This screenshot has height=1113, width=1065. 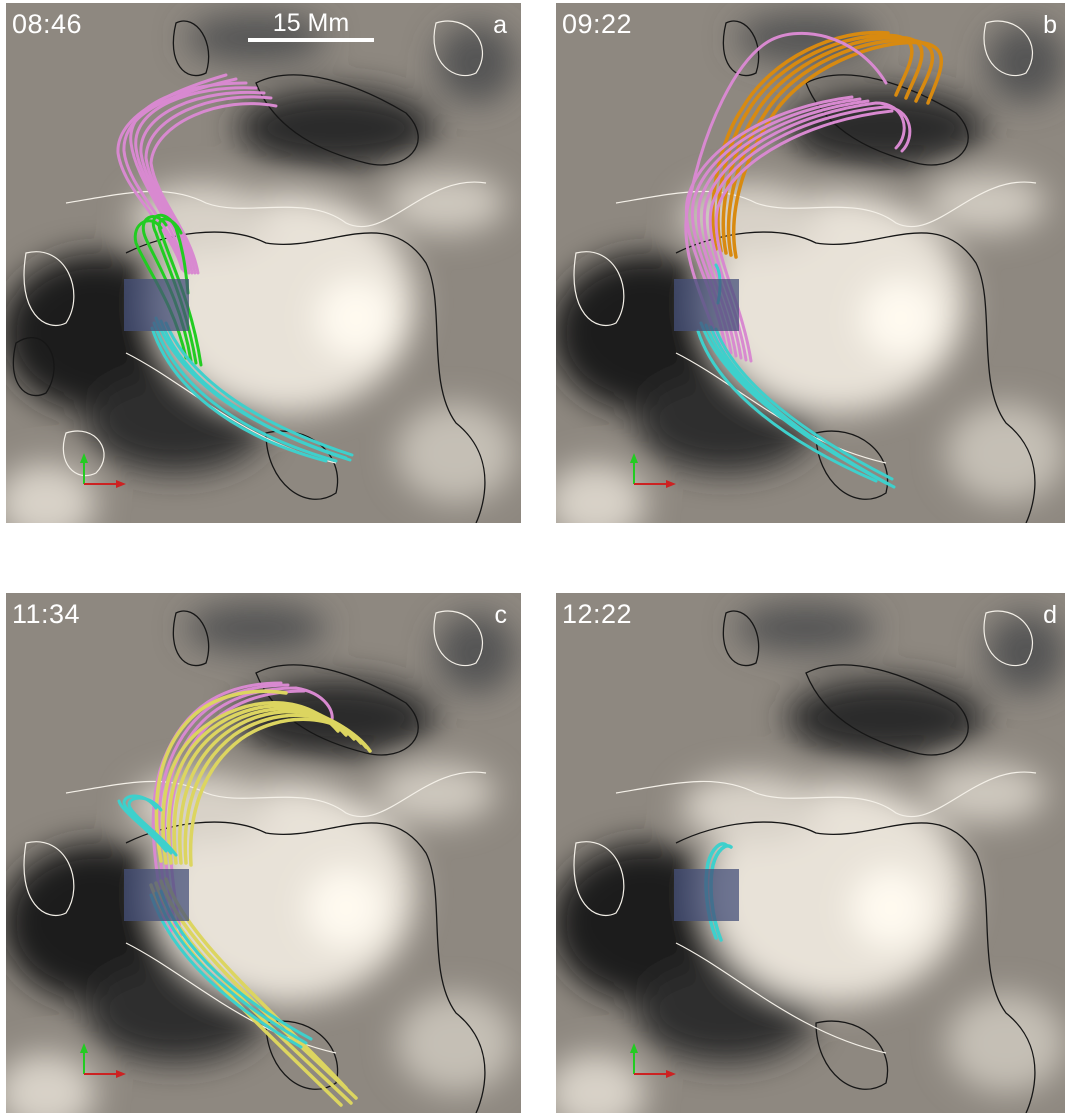 What do you see at coordinates (46, 614) in the screenshot?
I see `timestamp: 11:34` at bounding box center [46, 614].